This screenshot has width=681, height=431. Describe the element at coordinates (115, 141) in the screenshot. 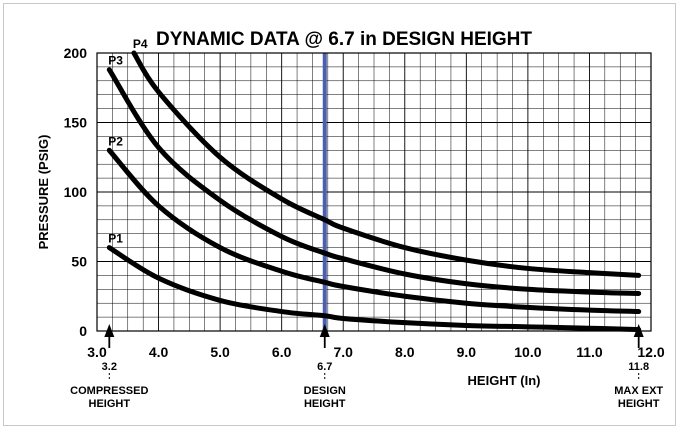

I see `series-label-p2: P2` at that location.